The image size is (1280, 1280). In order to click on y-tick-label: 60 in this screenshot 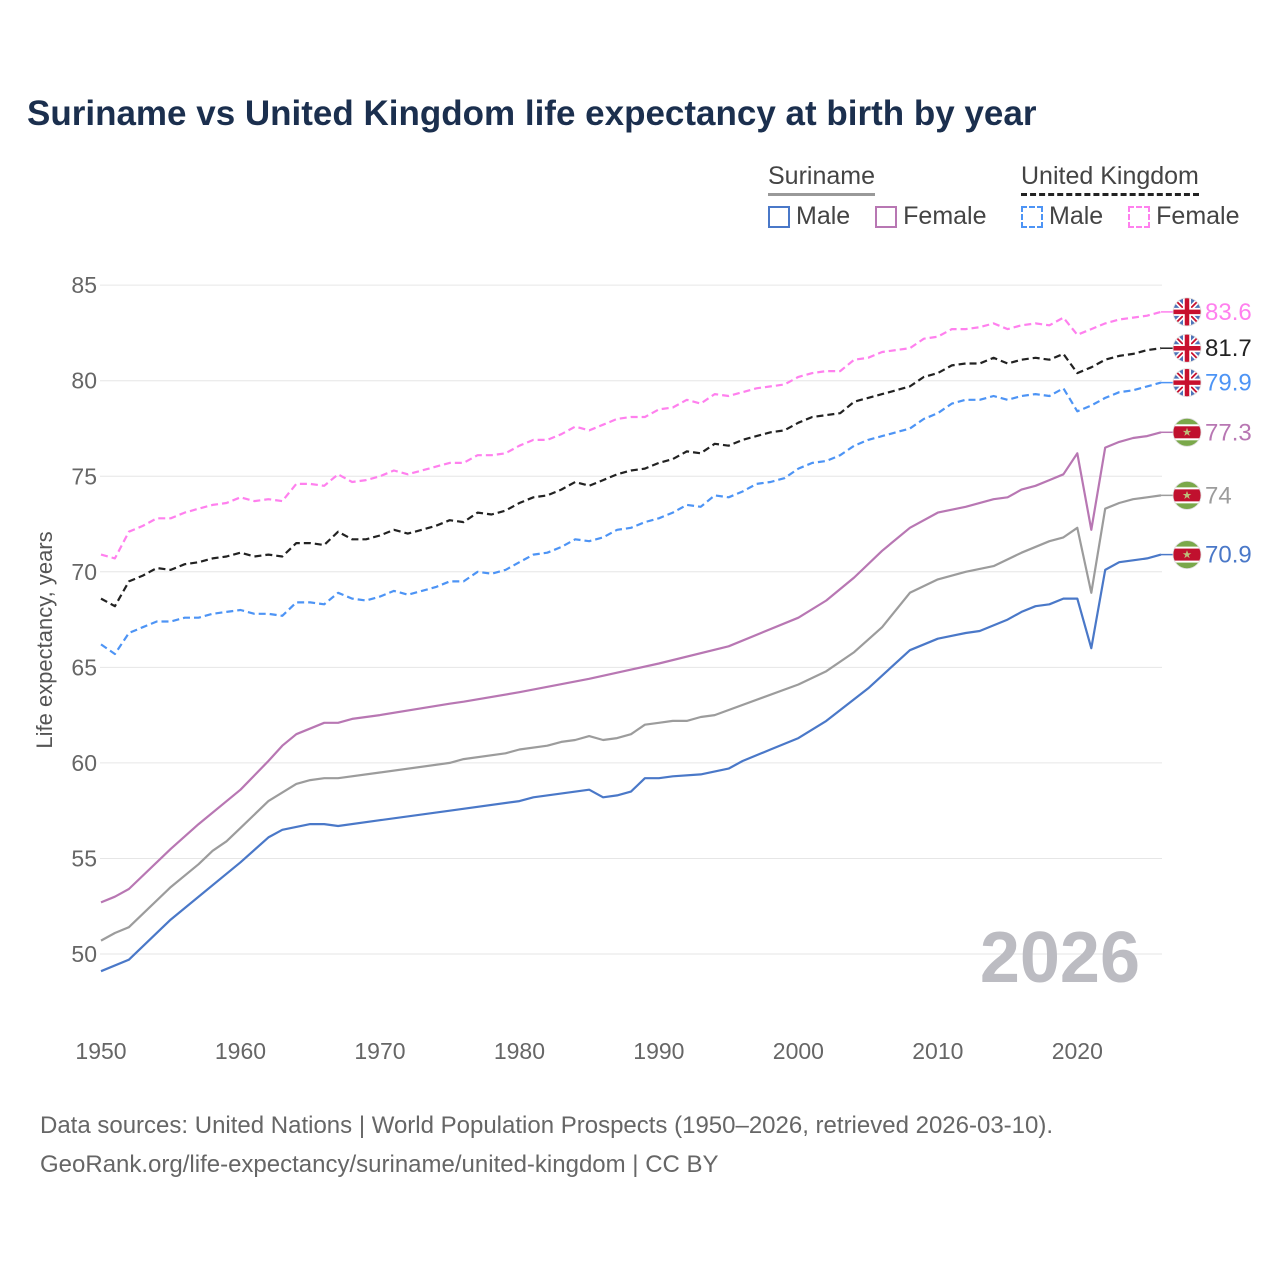, I will do `click(84, 763)`.